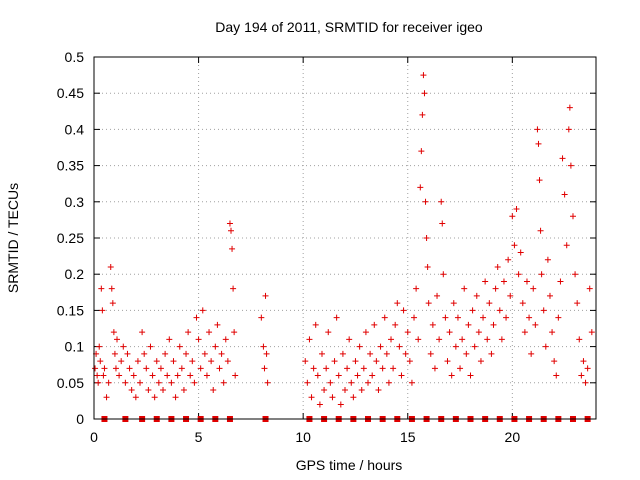 The image size is (640, 480). I want to click on y-tick-label: 0.1, so click(75, 347).